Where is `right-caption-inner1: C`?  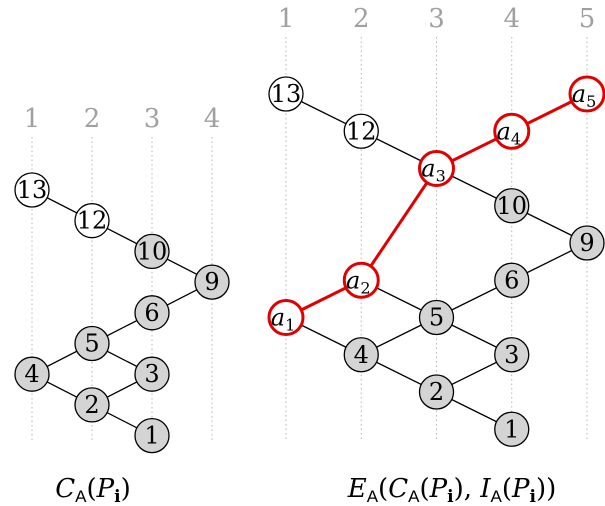 right-caption-inner1: C is located at coordinates (398, 489).